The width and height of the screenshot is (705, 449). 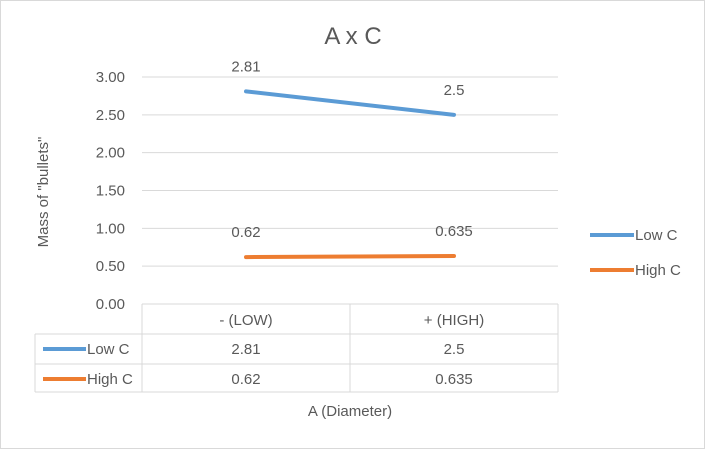 I want to click on legend-label: Low C, so click(x=656, y=235).